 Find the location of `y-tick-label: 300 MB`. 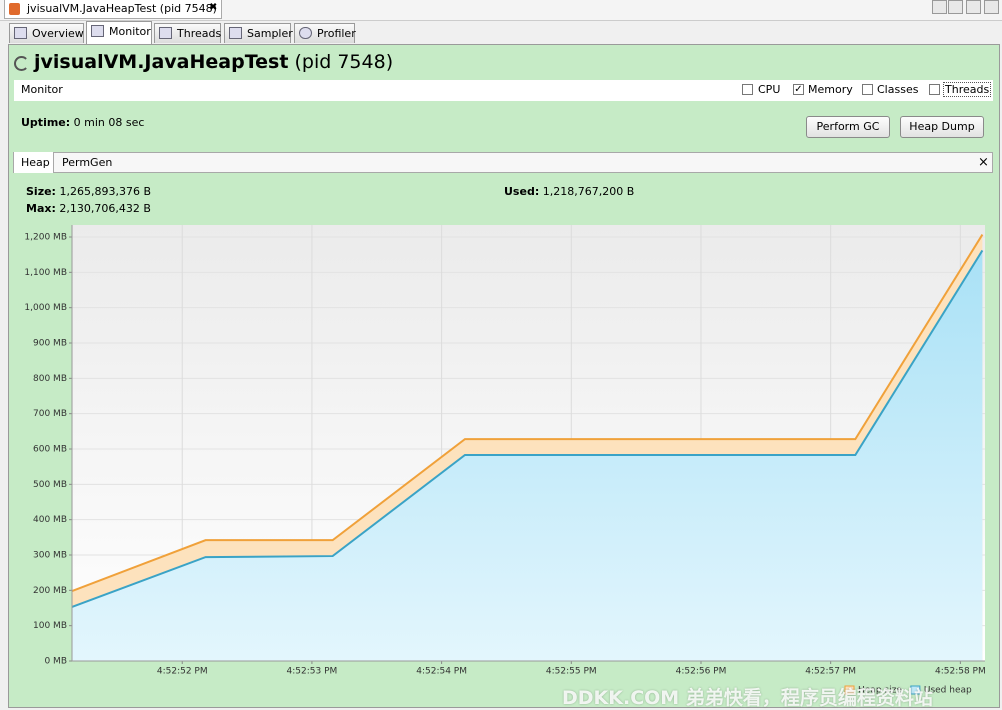

y-tick-label: 300 MB is located at coordinates (50, 556).